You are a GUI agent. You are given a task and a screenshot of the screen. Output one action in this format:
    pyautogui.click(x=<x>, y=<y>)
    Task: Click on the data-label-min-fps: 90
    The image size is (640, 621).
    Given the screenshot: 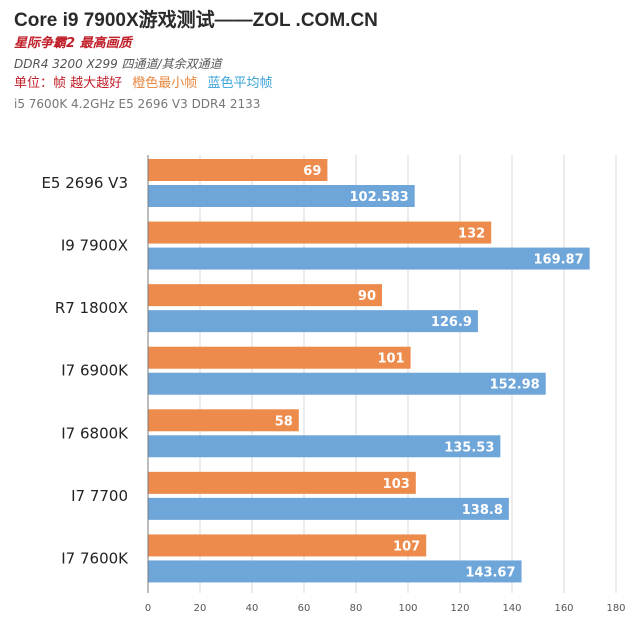 What is the action you would take?
    pyautogui.click(x=367, y=296)
    